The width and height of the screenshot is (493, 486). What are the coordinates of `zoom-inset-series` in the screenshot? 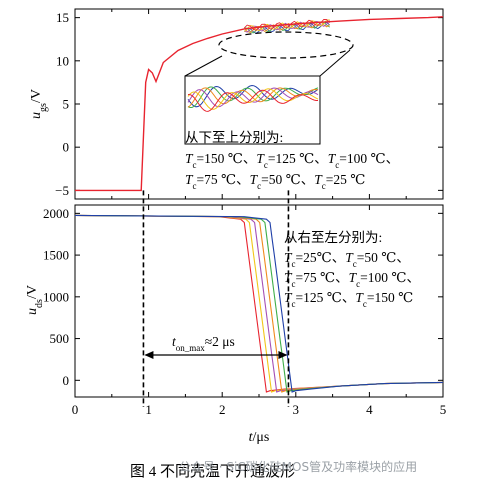 It's located at (253, 98).